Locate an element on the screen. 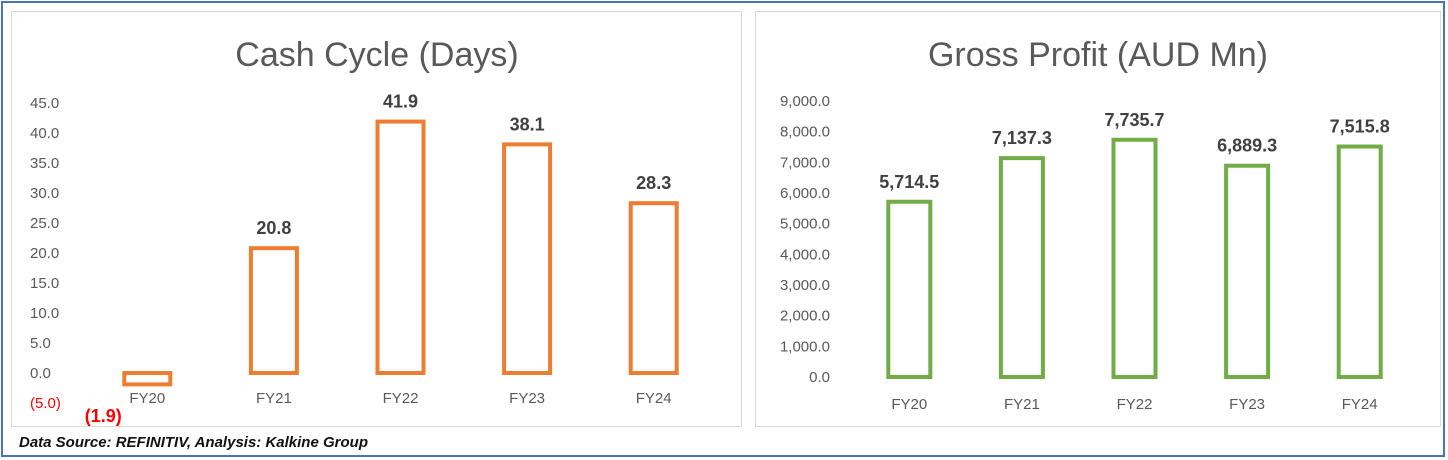 This screenshot has height=460, width=1448. data-label: 5,714.5 is located at coordinates (909, 182).